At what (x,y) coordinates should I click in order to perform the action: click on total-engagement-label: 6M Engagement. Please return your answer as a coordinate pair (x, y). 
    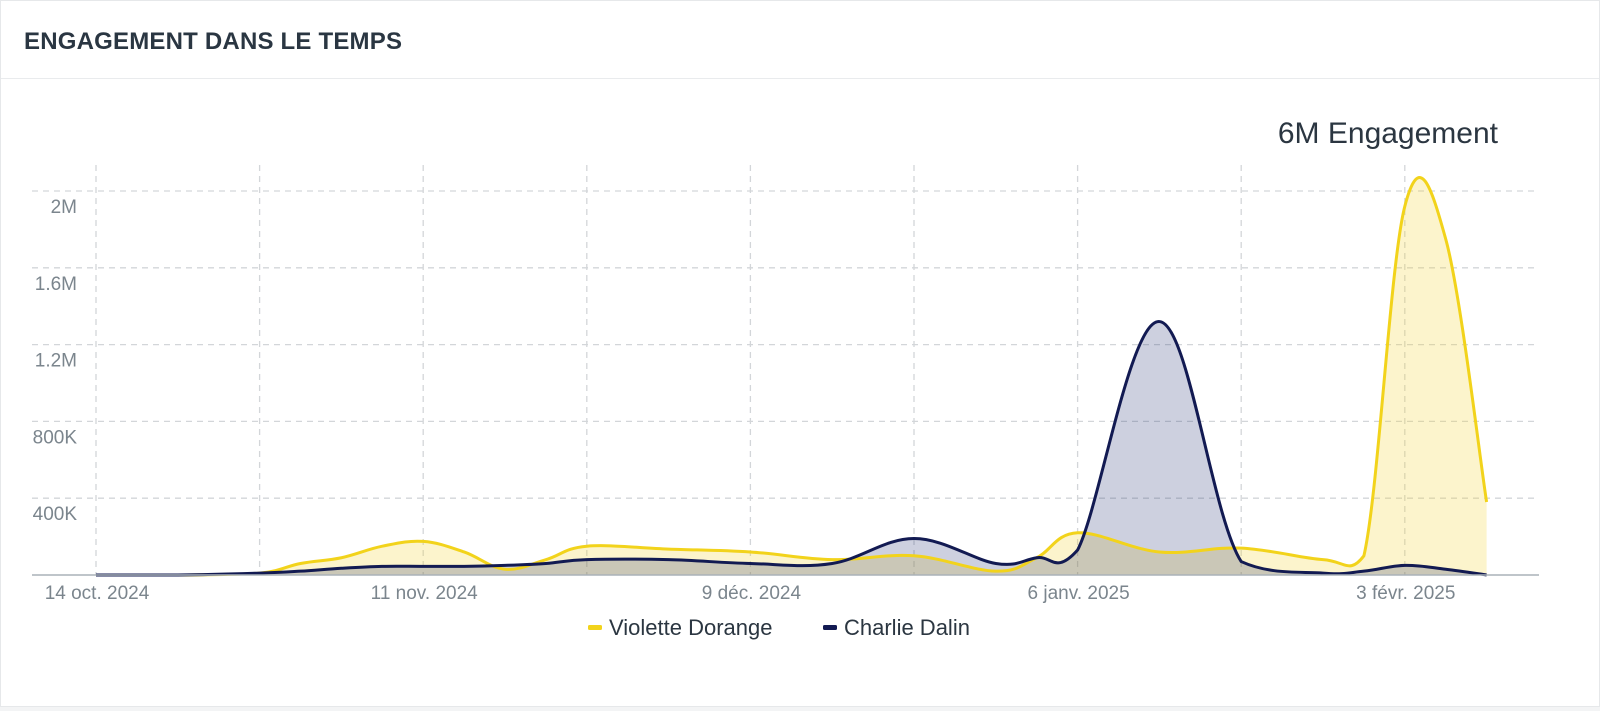
    Looking at the image, I should click on (1388, 133).